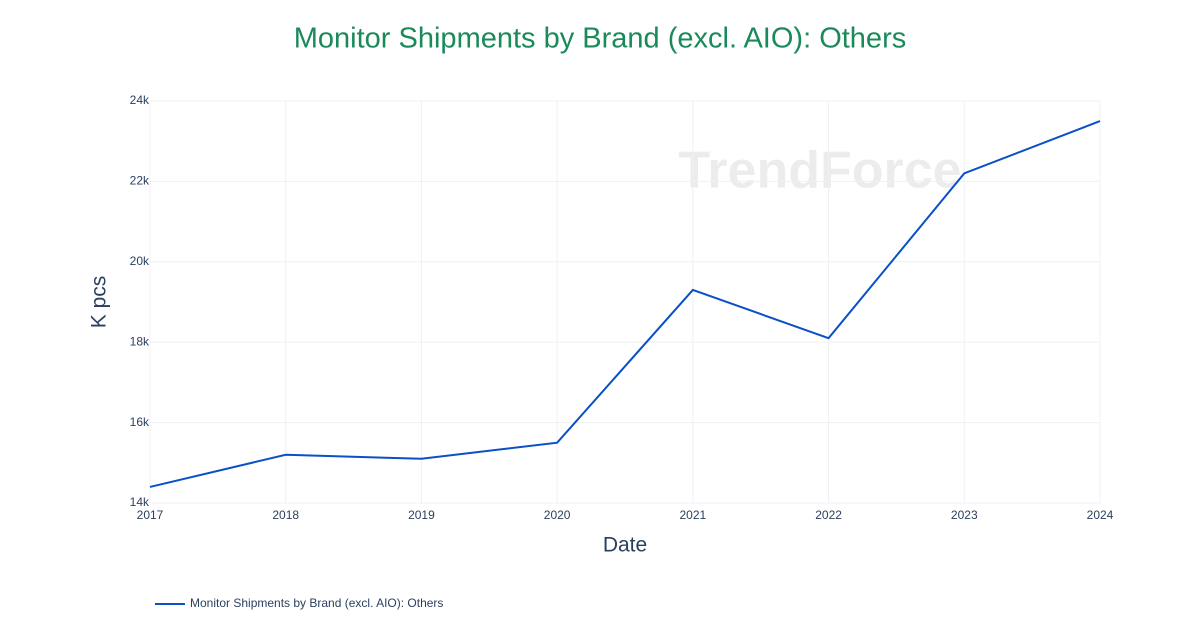  I want to click on x-tick-label: 2018, so click(285, 515).